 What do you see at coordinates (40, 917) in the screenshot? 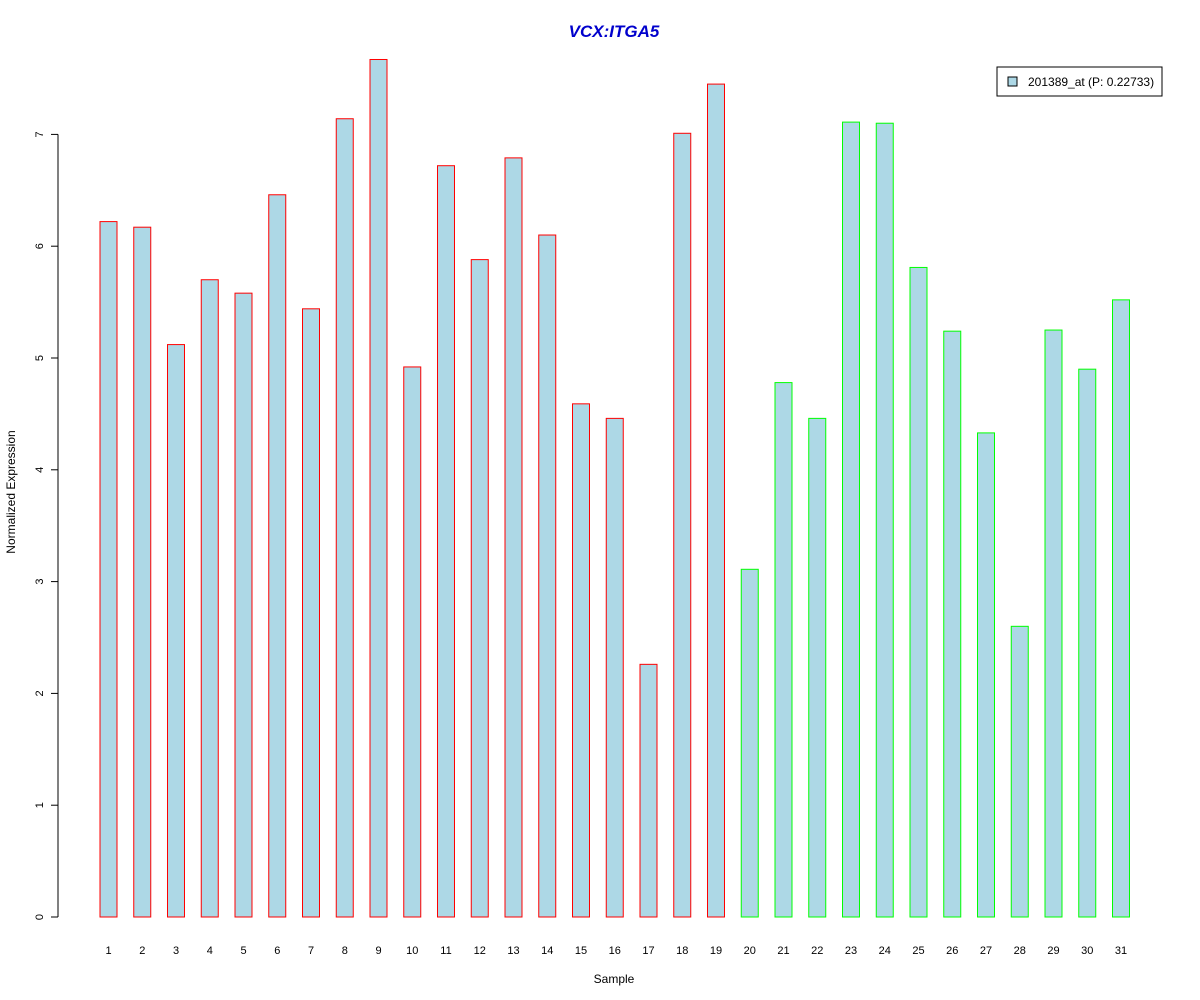
I see `y-tick-label: 0` at bounding box center [40, 917].